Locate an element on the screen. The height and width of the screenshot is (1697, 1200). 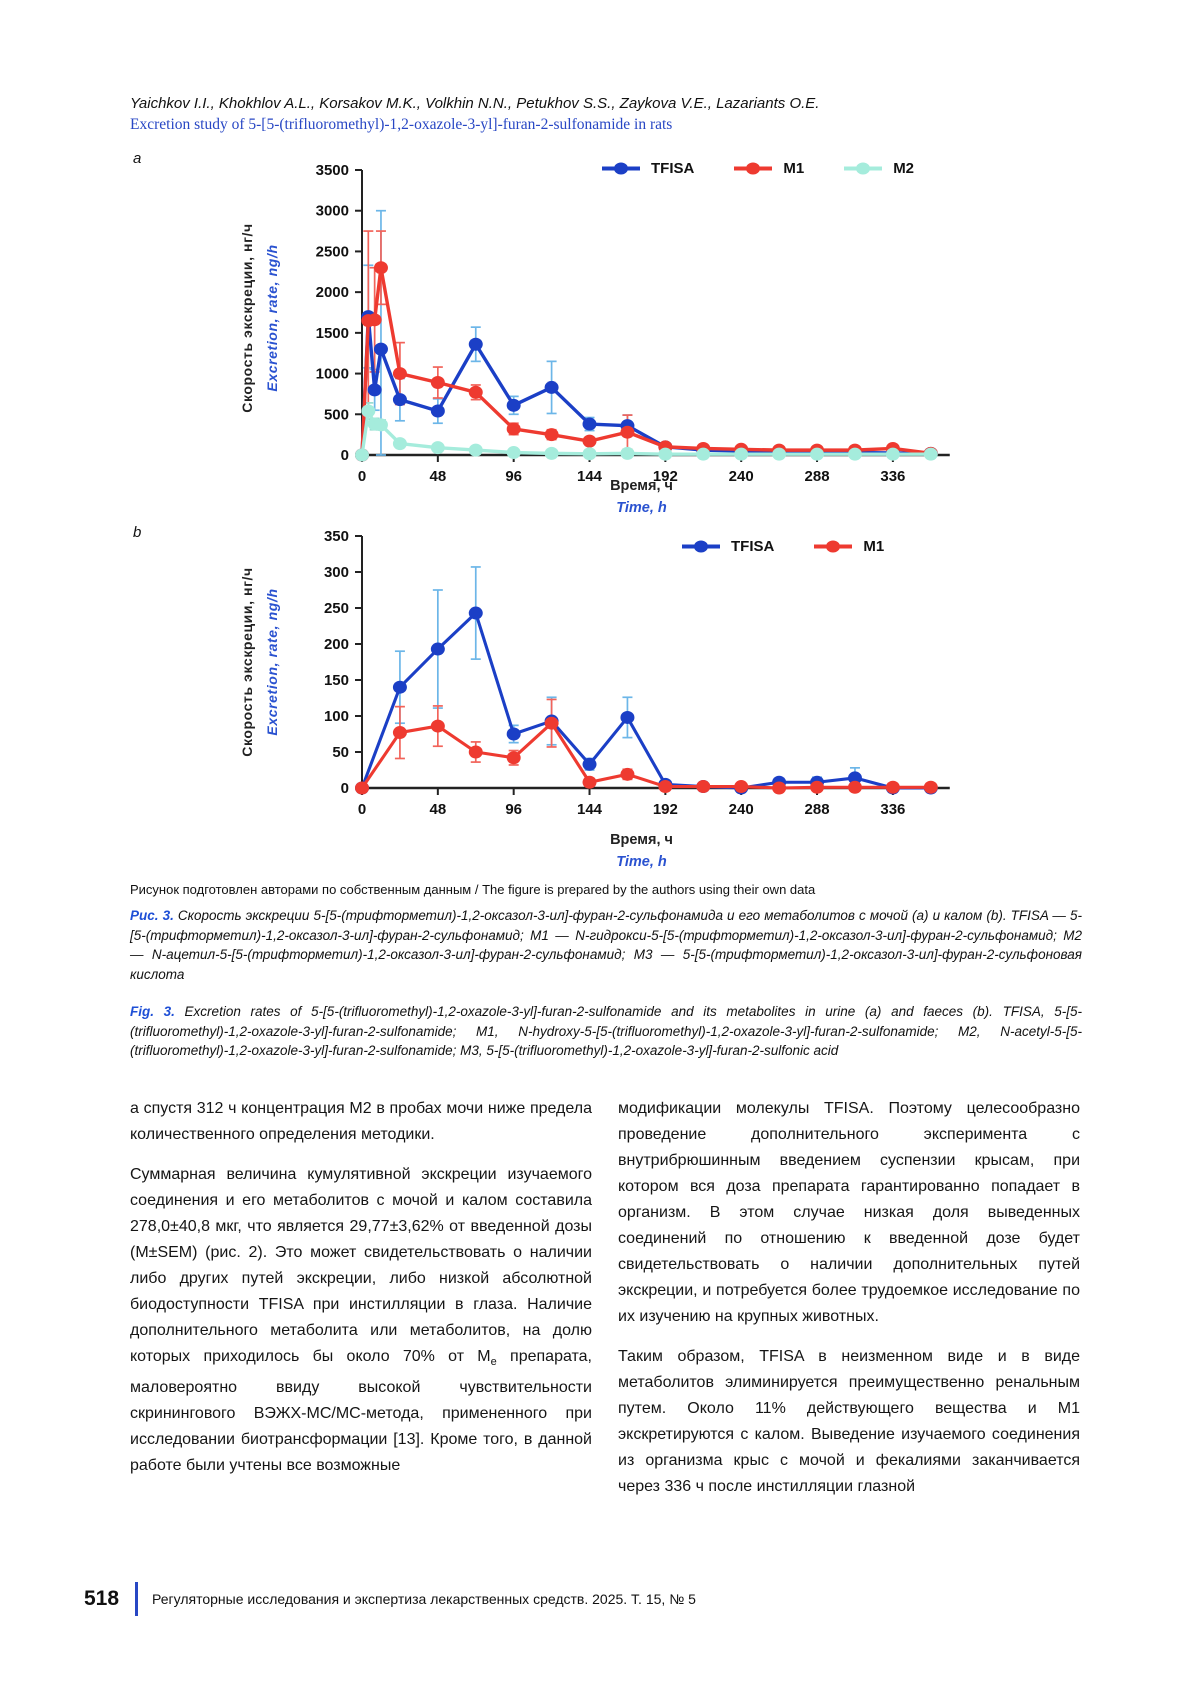
chart-b-xlabel-en: Time, h is located at coordinates (641, 862).